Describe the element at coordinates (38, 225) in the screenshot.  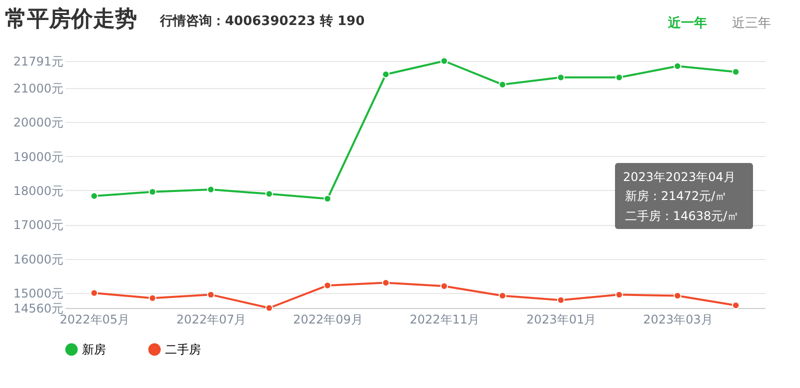
I see `y-tick-label: 17000元` at that location.